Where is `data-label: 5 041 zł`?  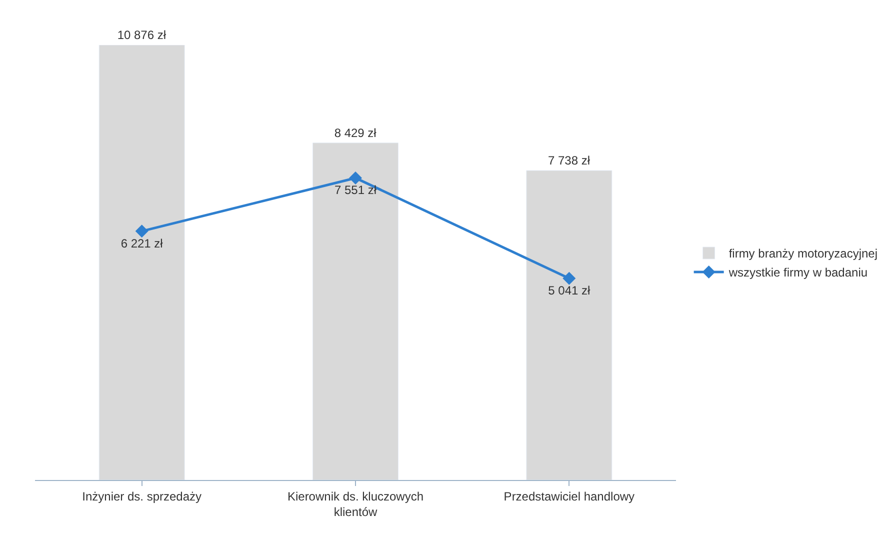
data-label: 5 041 zł is located at coordinates (569, 291).